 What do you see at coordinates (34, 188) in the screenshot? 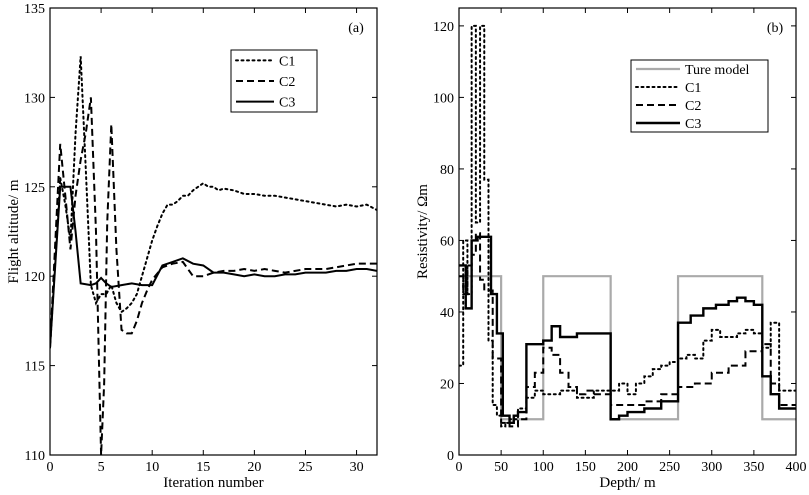
I see `y-tick-label: 125` at bounding box center [34, 188].